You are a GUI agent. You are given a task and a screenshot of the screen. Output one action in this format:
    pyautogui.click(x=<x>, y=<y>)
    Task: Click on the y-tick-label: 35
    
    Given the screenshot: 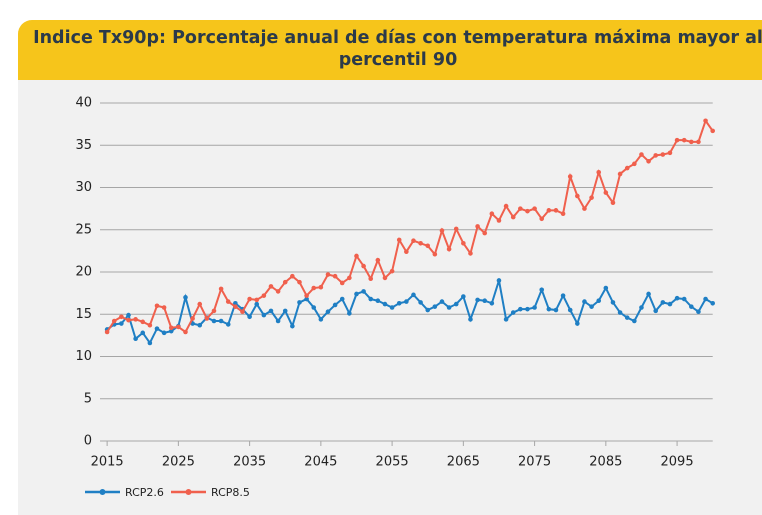 What is the action you would take?
    pyautogui.click(x=83, y=145)
    